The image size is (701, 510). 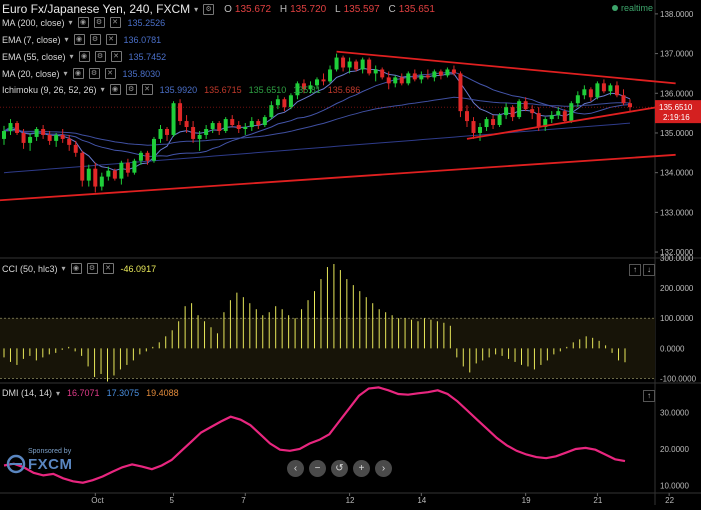 I want to click on cci-value: -46.0917, so click(x=138, y=268).